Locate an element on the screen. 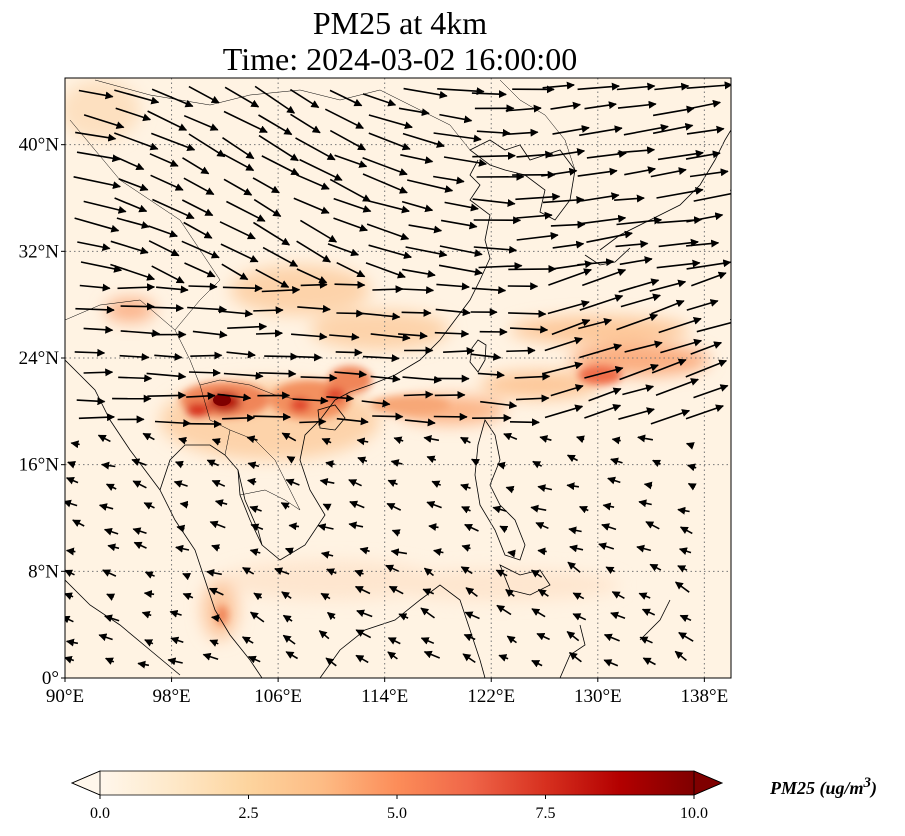 The image size is (905, 836). colorbar-title-superscript: 3 is located at coordinates (867, 783).